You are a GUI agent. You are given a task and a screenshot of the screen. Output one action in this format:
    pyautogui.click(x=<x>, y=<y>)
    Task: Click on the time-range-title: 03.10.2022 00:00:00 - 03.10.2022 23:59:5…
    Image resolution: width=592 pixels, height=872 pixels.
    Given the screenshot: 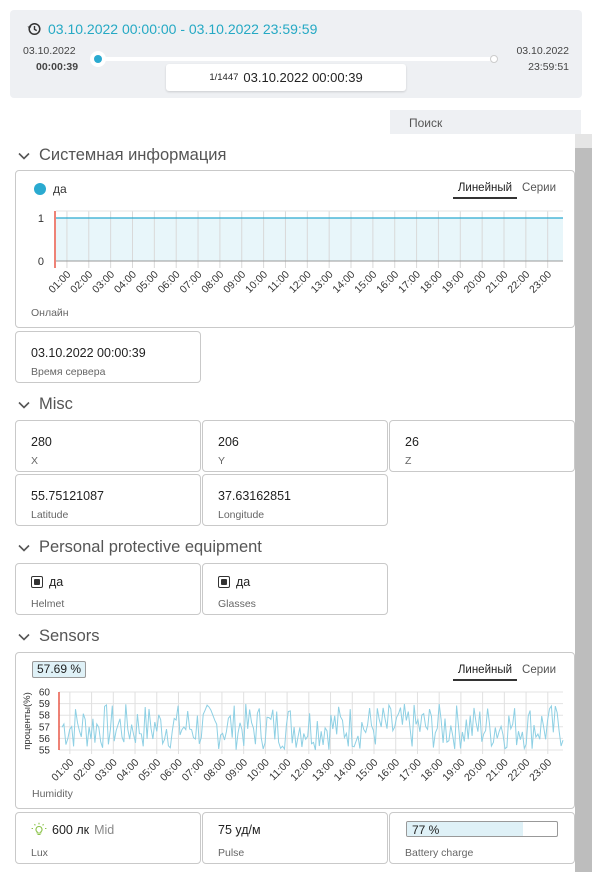 What is the action you would take?
    pyautogui.click(x=172, y=29)
    